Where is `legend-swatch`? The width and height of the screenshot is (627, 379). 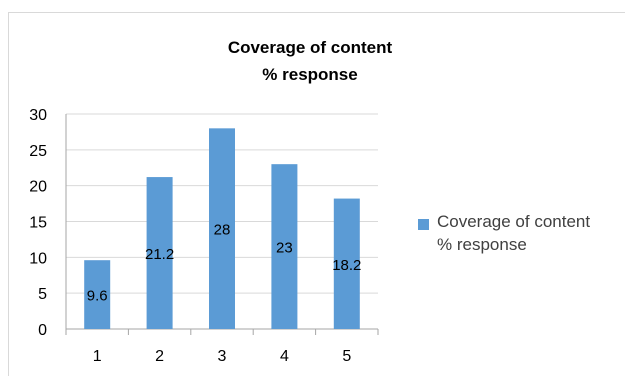 legend-swatch is located at coordinates (423, 224).